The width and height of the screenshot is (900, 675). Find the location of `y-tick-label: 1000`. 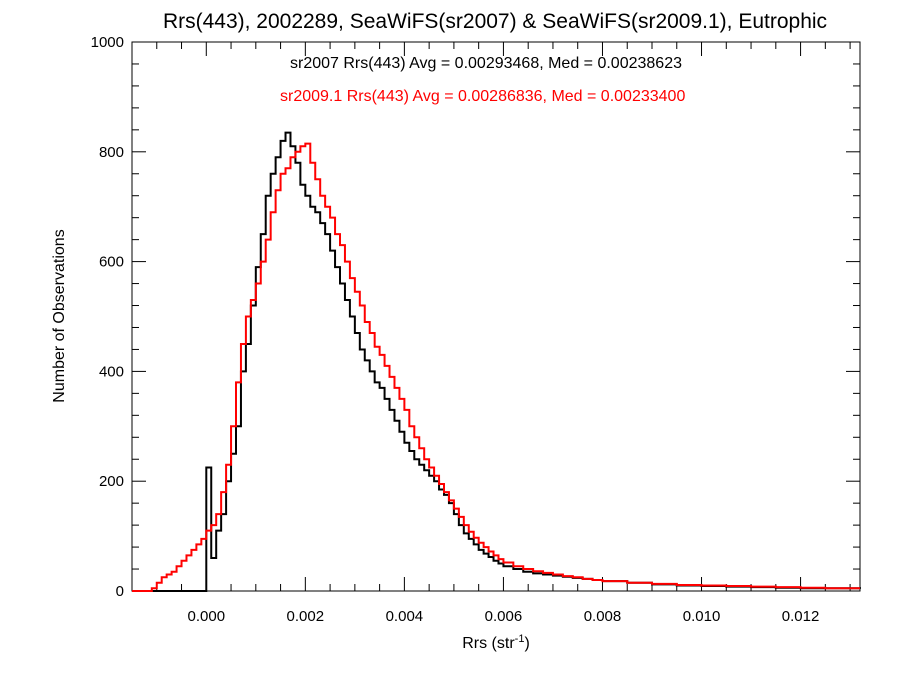

y-tick-label: 1000 is located at coordinates (107, 42).